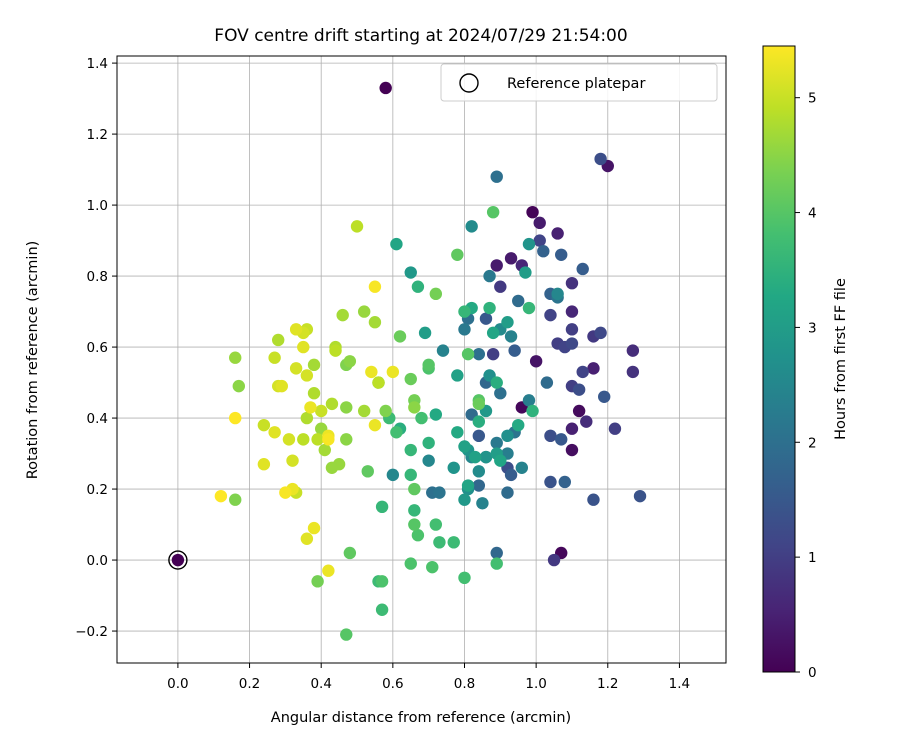 This screenshot has width=900, height=750. I want to click on y-tick-label: 1.2, so click(97, 135).